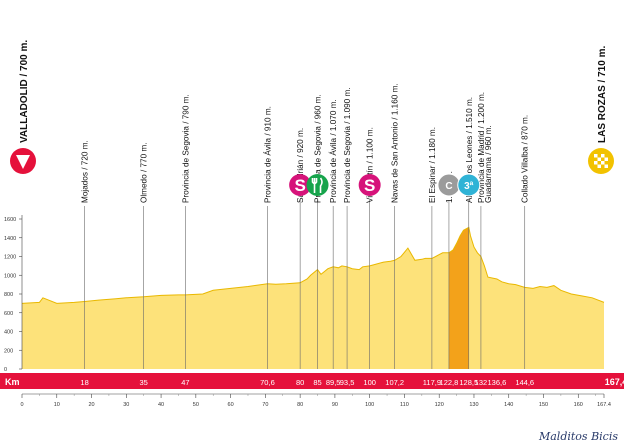  Describe the element at coordinates (347, 382) in the screenshot. I see `km-band-value: 93,5` at that location.